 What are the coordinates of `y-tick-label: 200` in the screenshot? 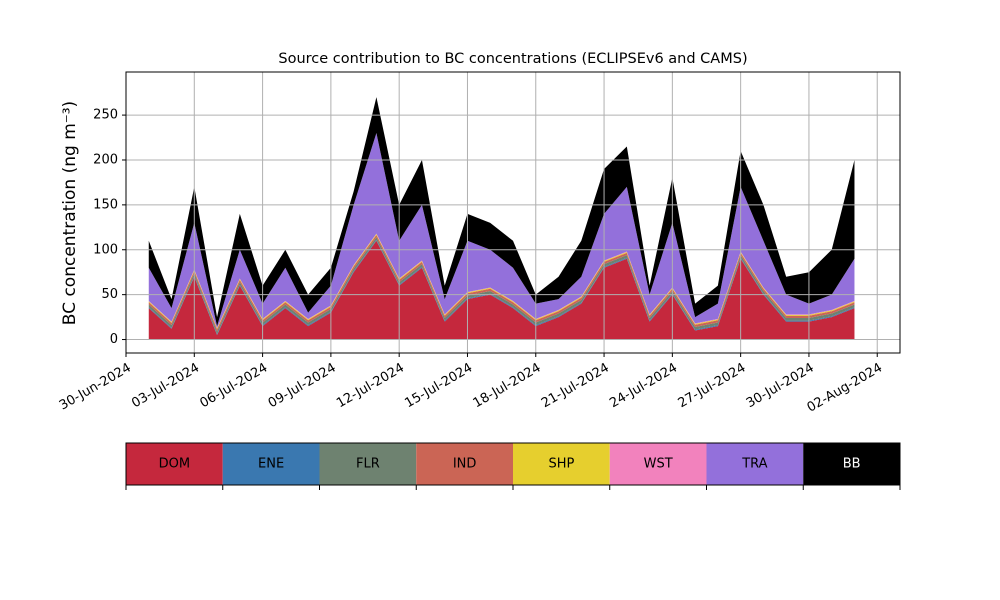 It's located at (105, 159).